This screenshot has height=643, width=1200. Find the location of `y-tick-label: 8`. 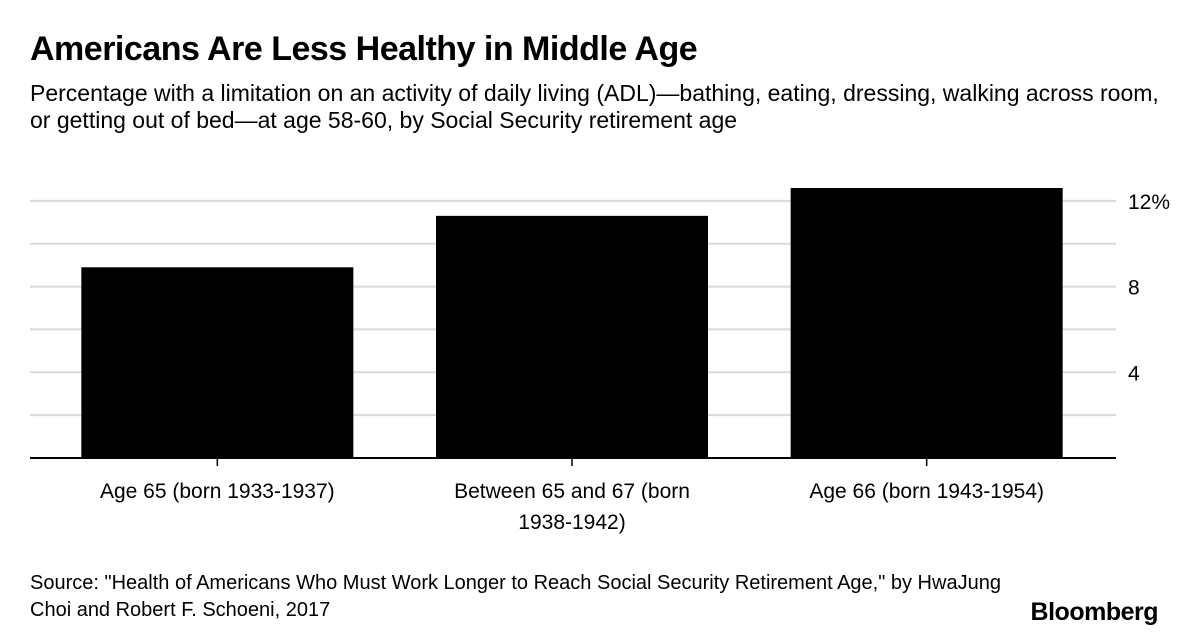

y-tick-label: 8 is located at coordinates (1134, 288).